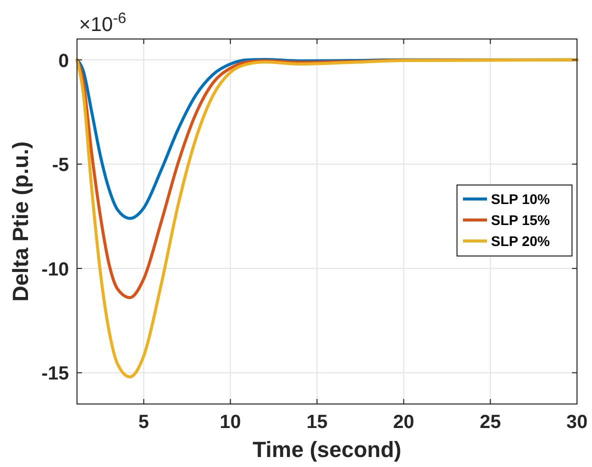 The height and width of the screenshot is (467, 592). I want to click on x-tick-label: 30, so click(577, 422).